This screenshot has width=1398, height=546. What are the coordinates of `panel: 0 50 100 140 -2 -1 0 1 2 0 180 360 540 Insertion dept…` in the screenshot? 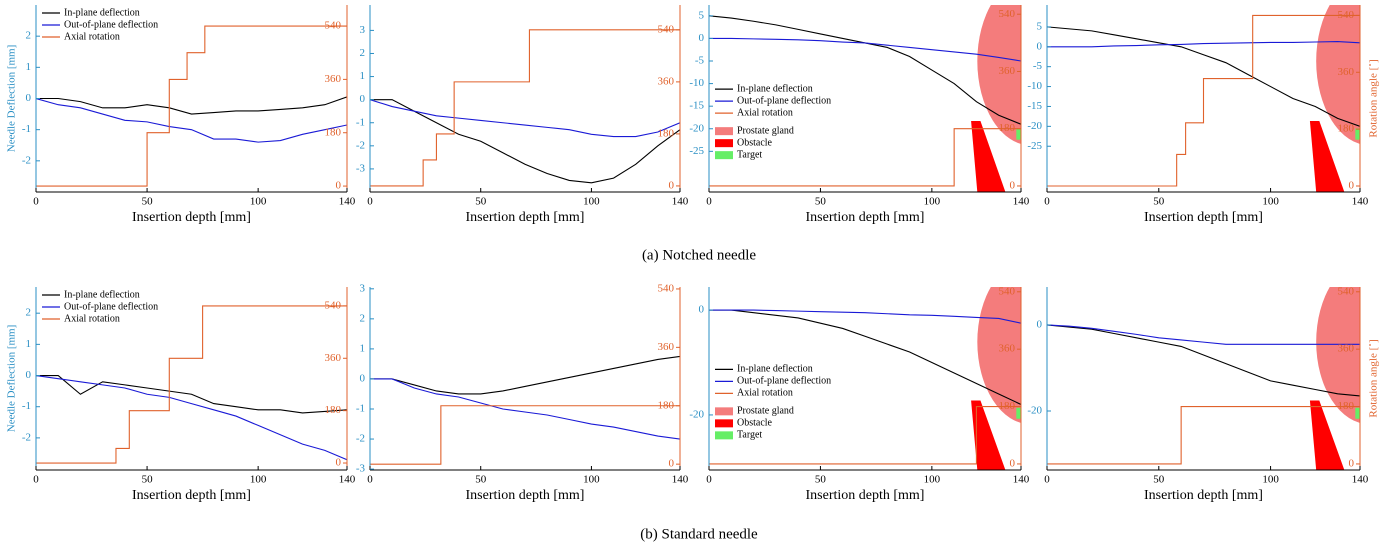 It's located at (181, 115).